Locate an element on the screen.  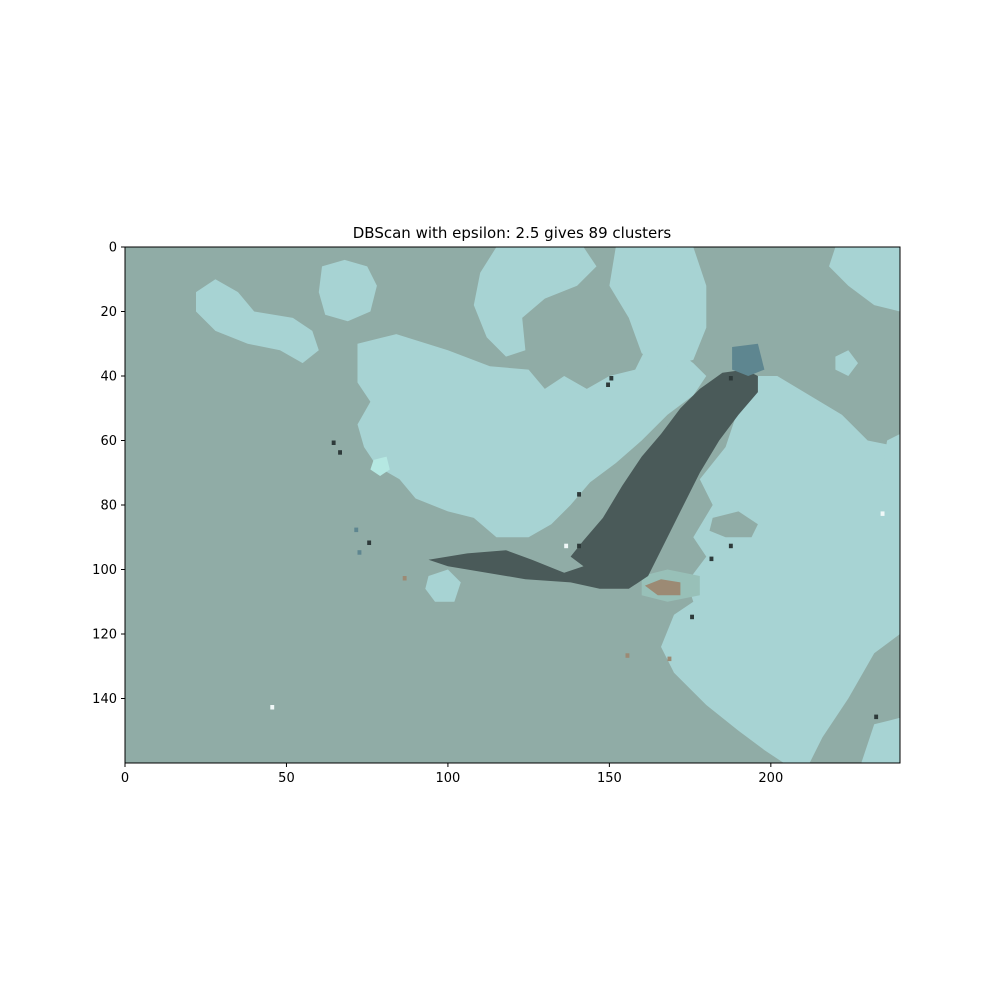
x-tick-label: 50 is located at coordinates (286, 778).